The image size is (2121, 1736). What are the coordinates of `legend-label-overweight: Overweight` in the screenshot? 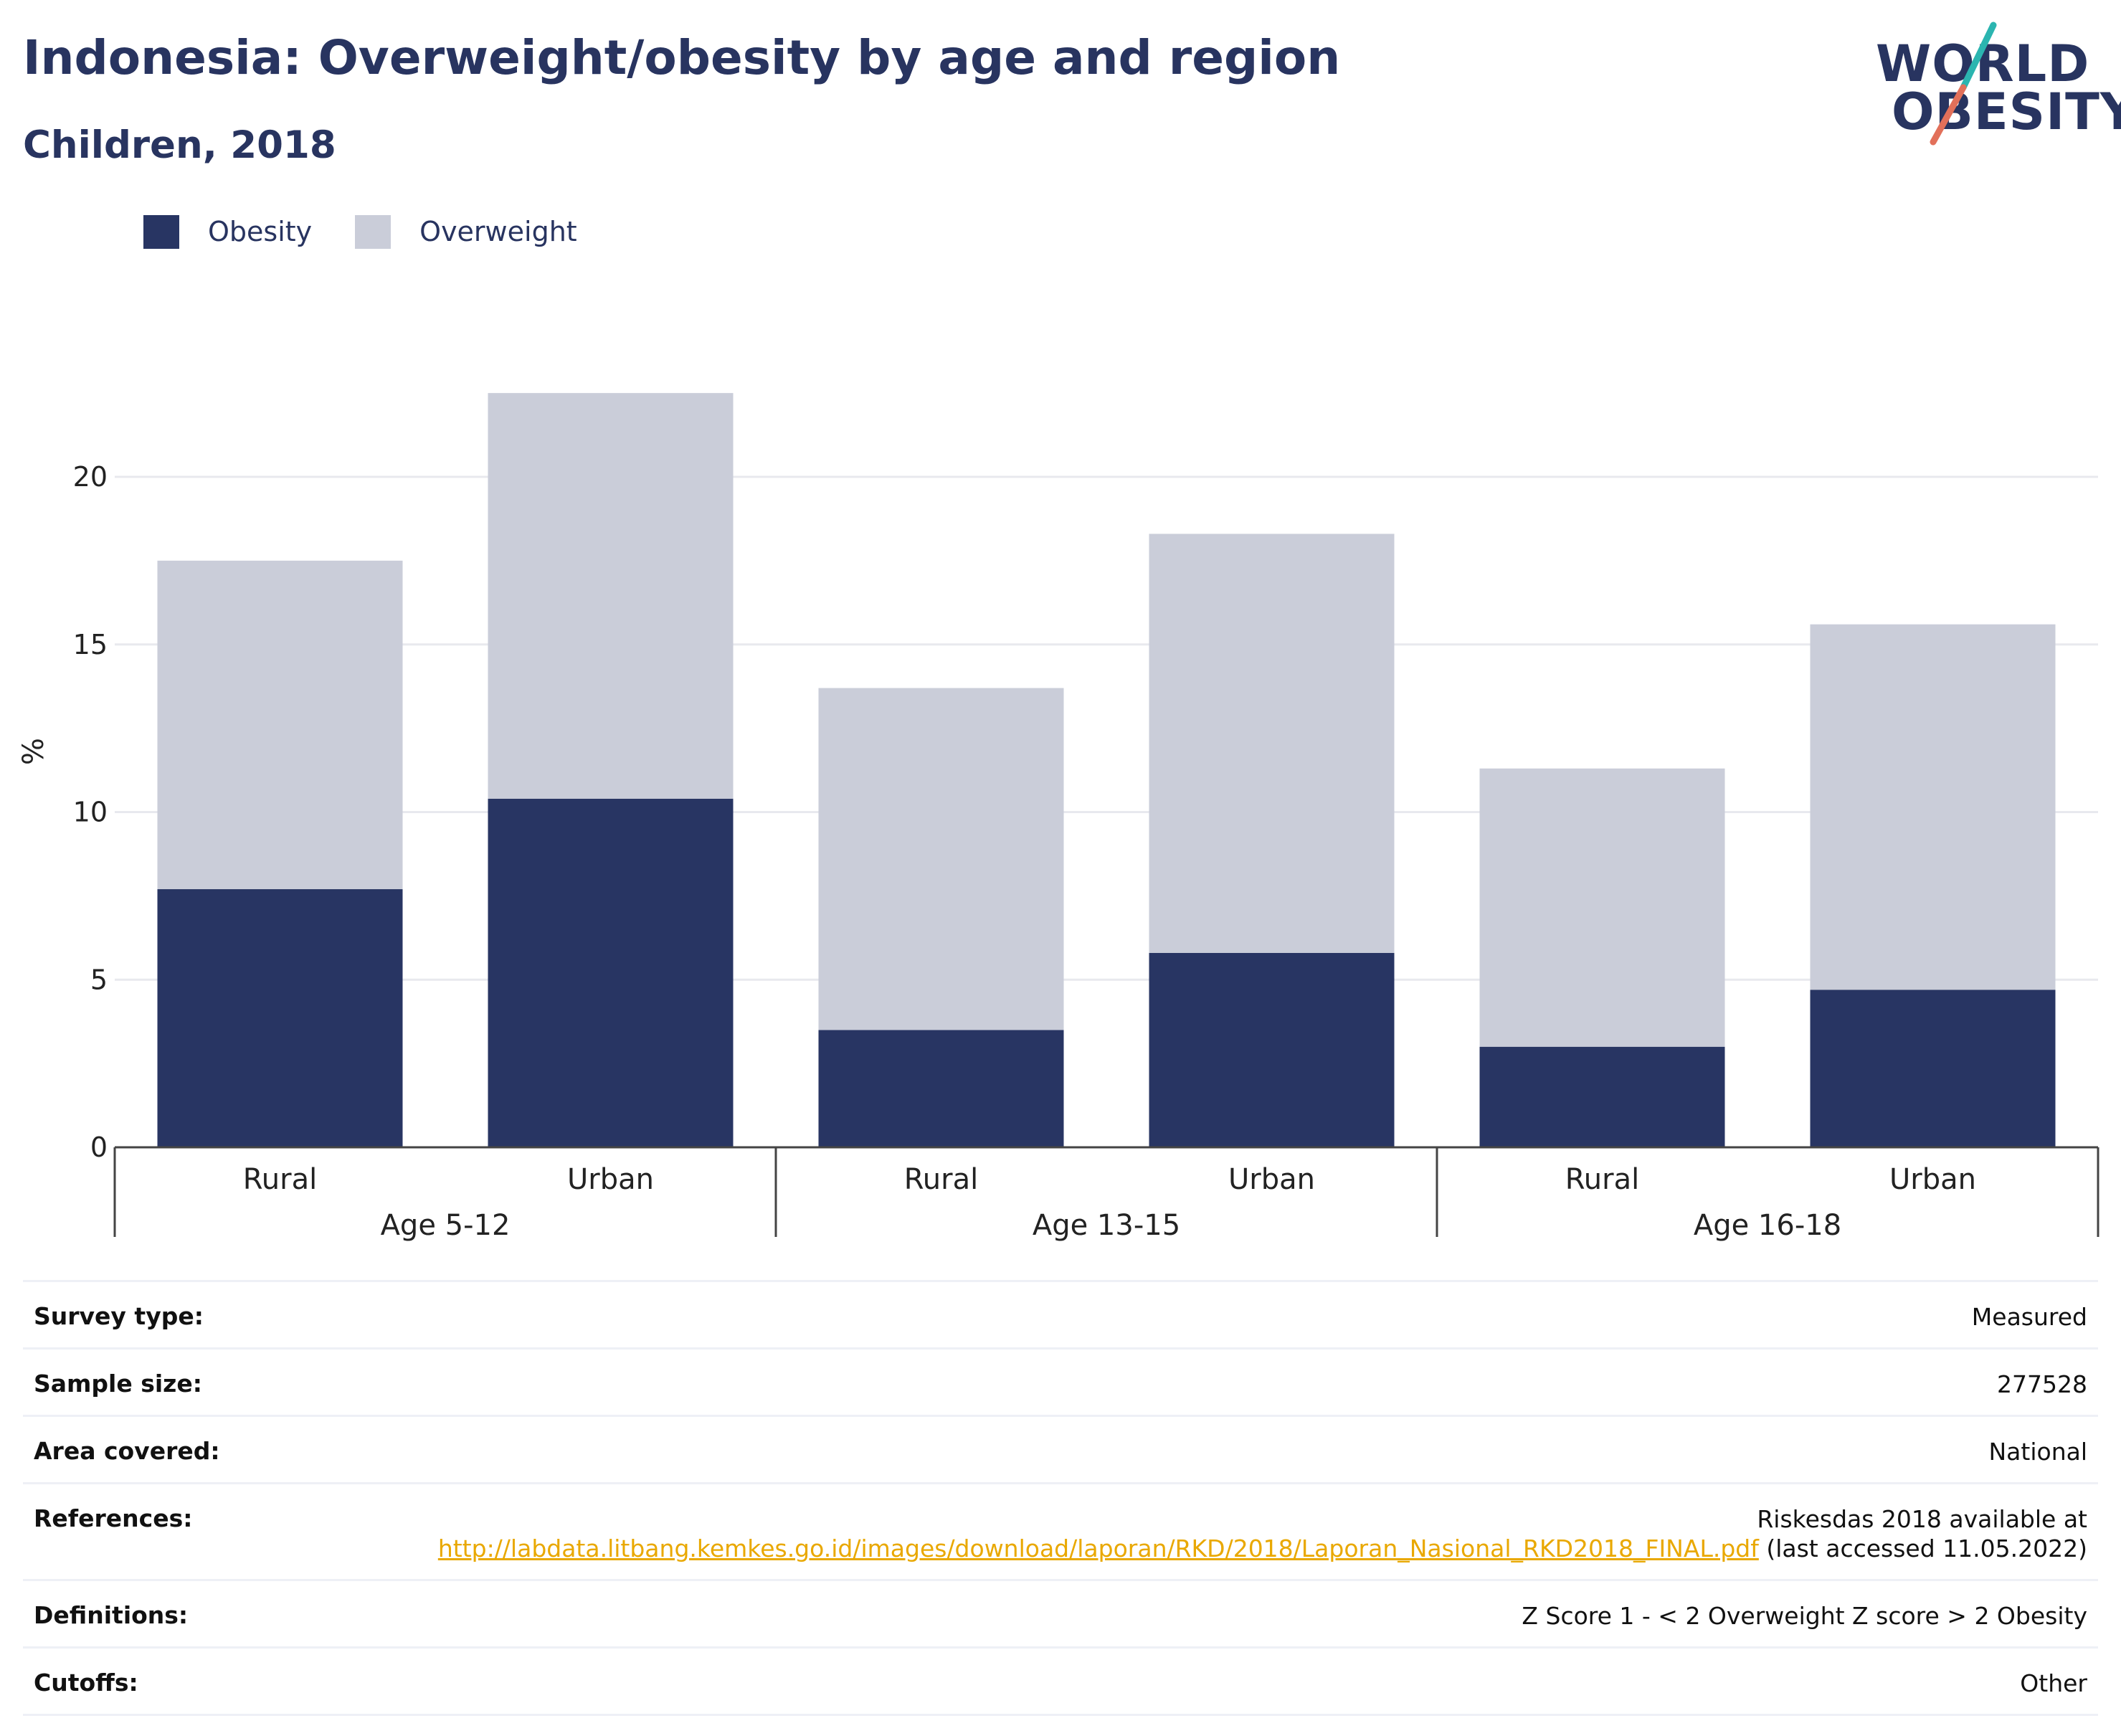 It's located at (498, 231).